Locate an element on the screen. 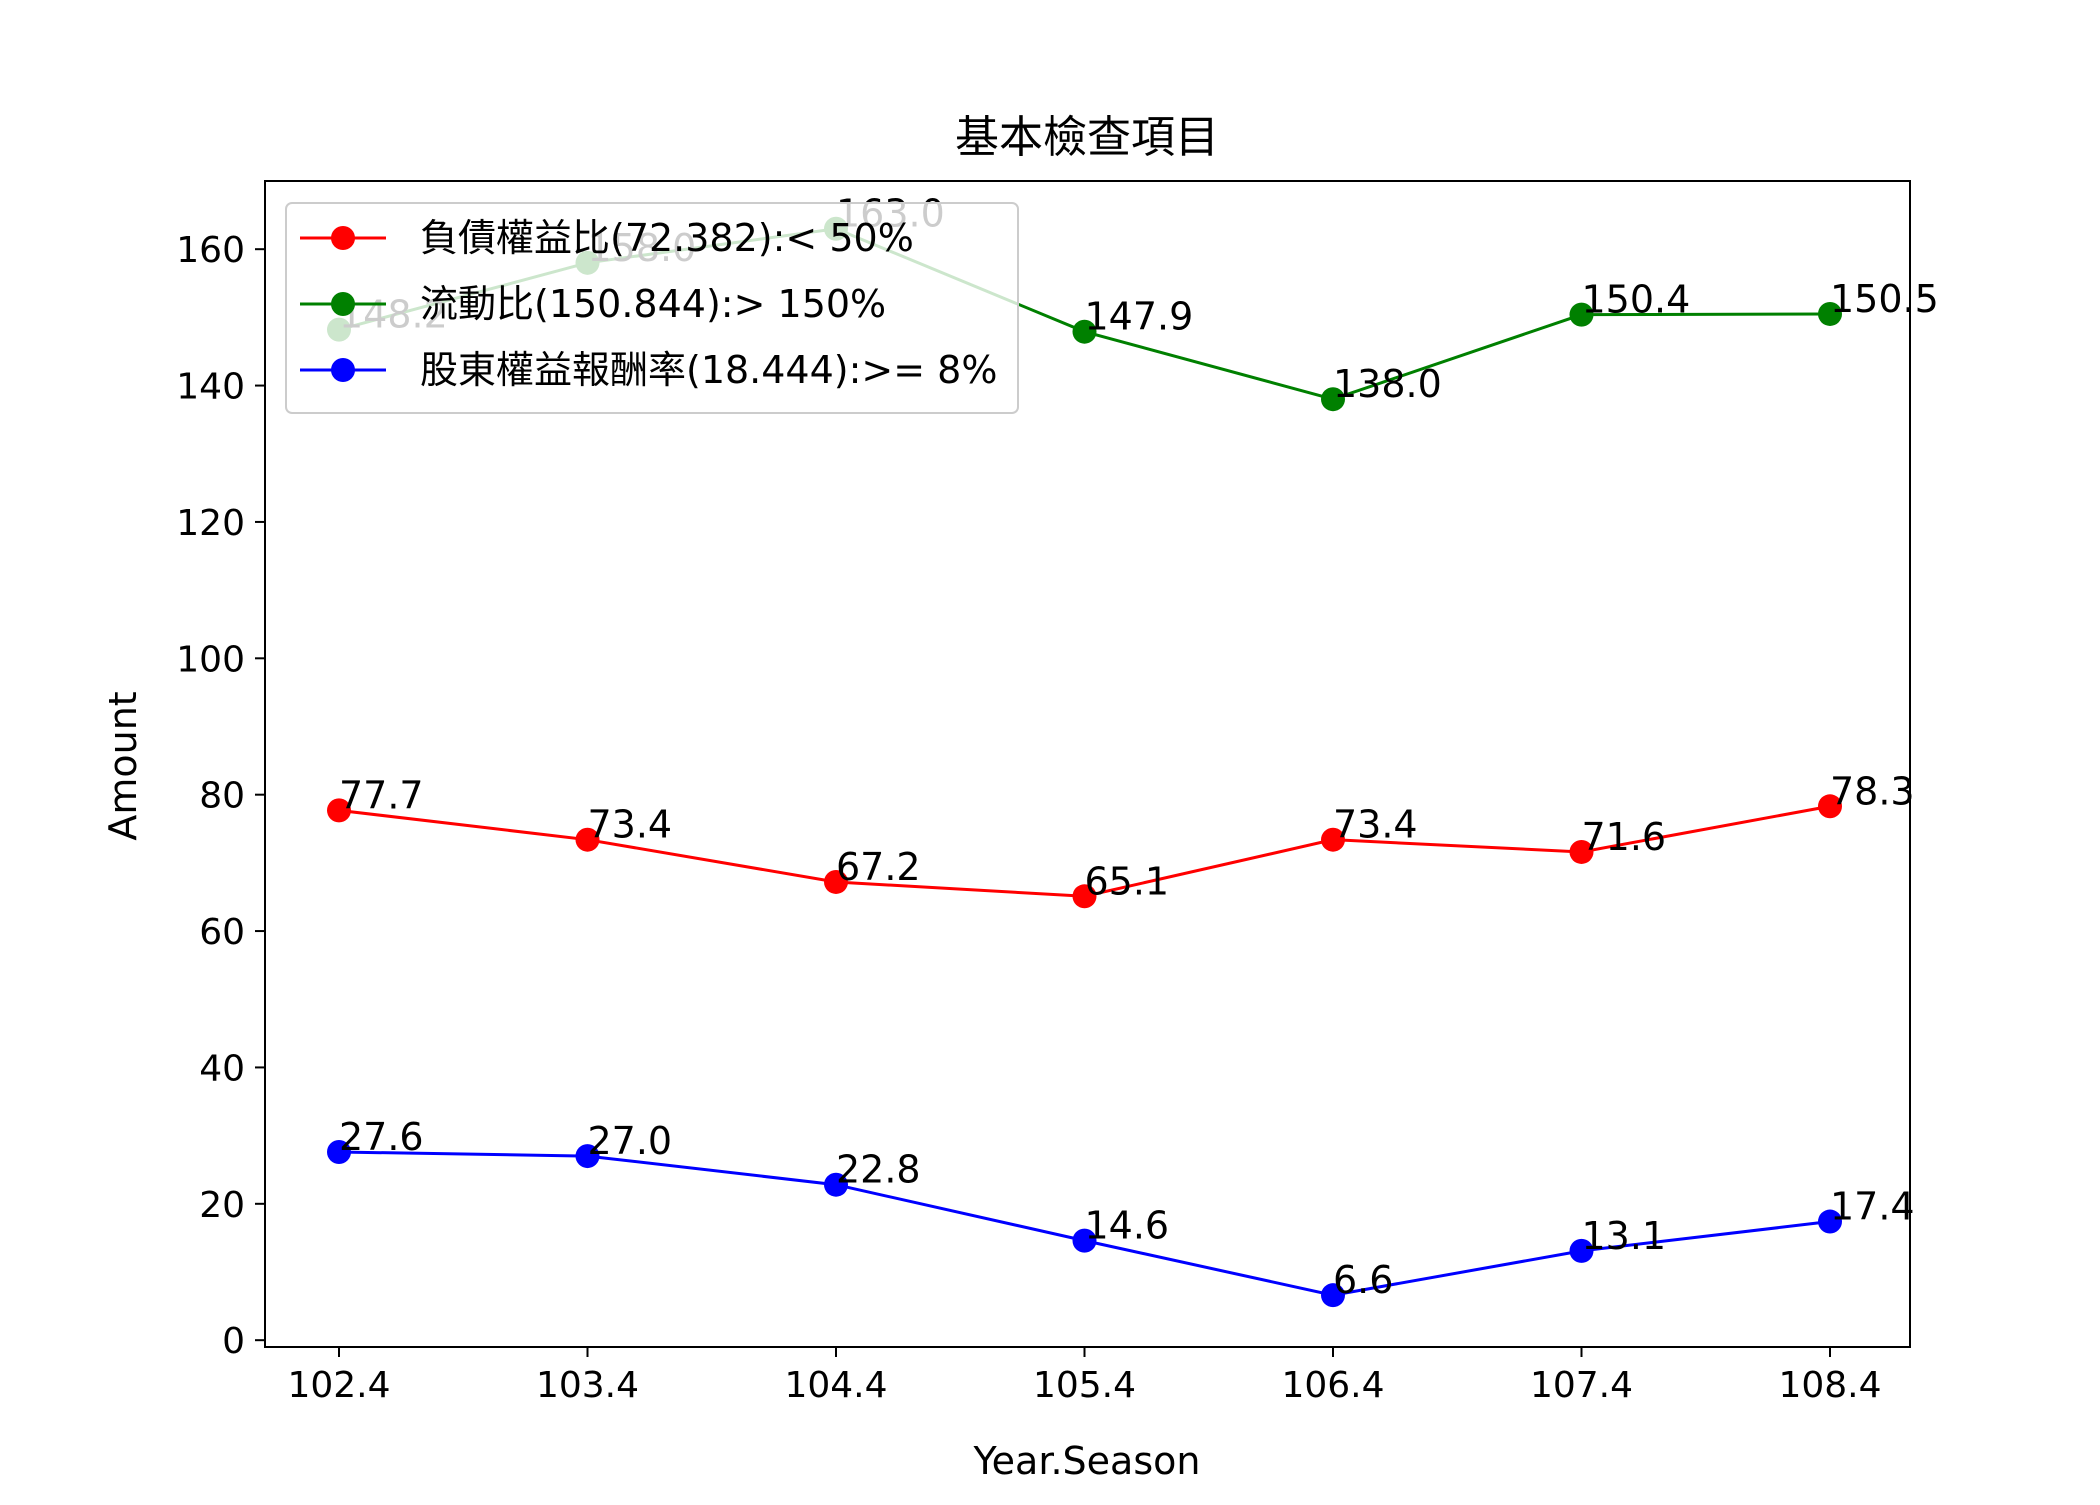 This screenshot has width=2100, height=1505. y-tick-label: 80 is located at coordinates (222, 796).